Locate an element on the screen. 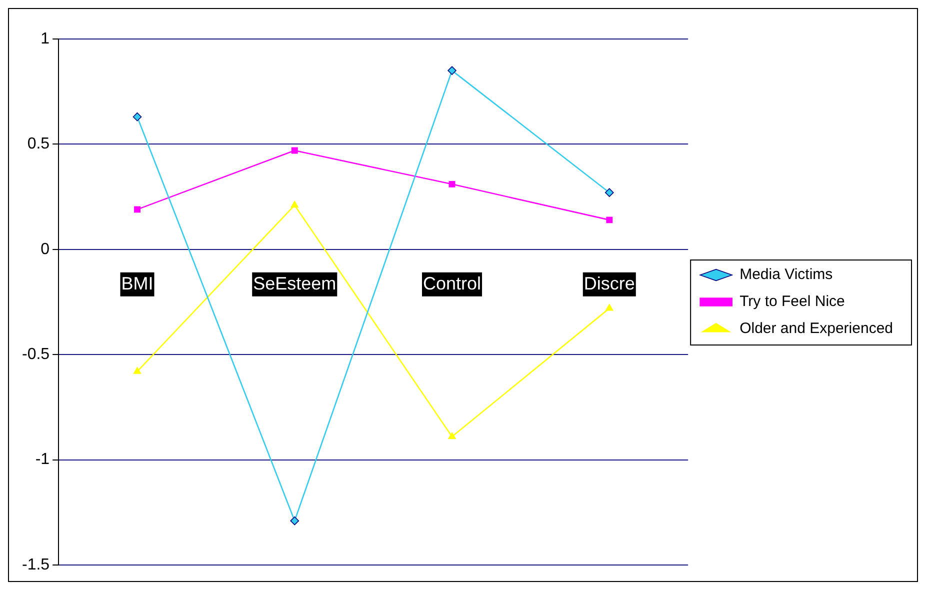 The image size is (926, 590). y-tick-label: 1 is located at coordinates (45, 39).